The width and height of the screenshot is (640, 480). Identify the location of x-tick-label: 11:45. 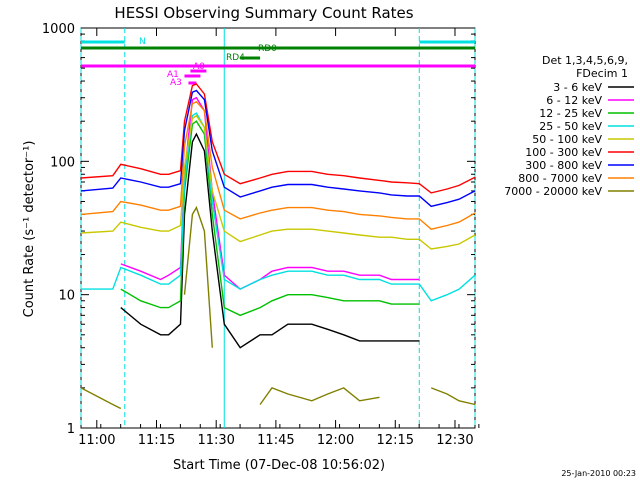
(275, 440).